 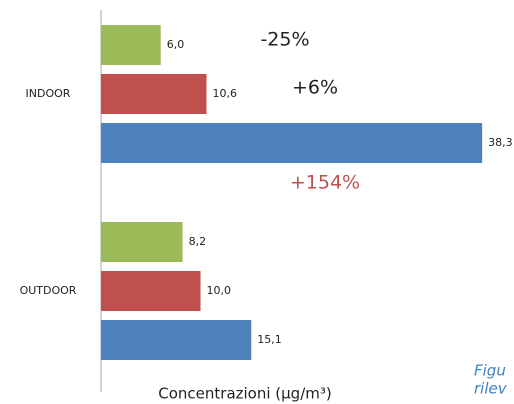 I want to click on value-label: 10,0, so click(x=219, y=290).